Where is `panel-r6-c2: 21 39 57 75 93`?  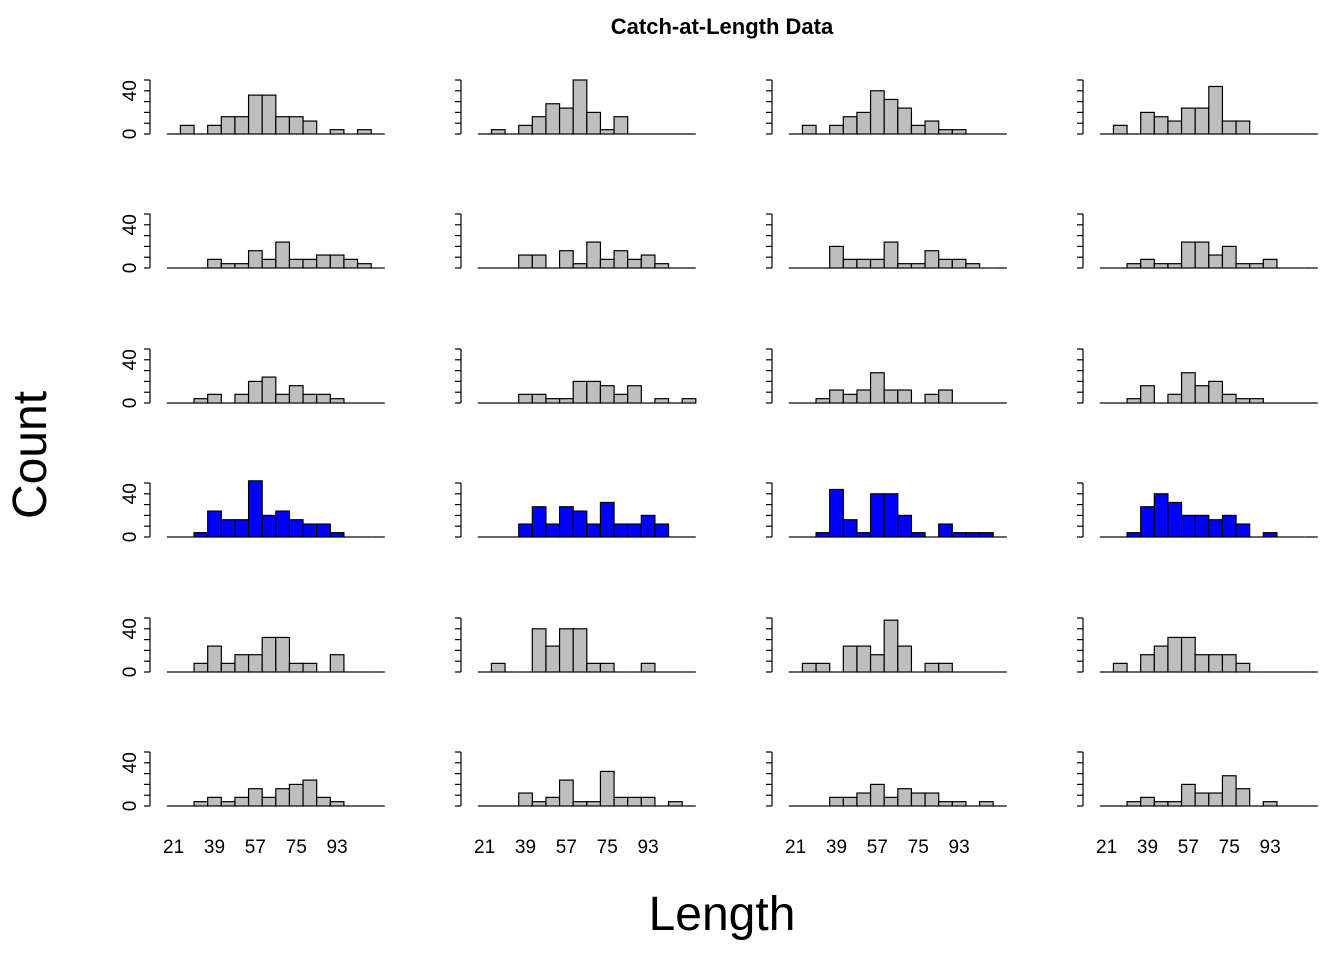 panel-r6-c2: 21 39 57 75 93 is located at coordinates (575, 804).